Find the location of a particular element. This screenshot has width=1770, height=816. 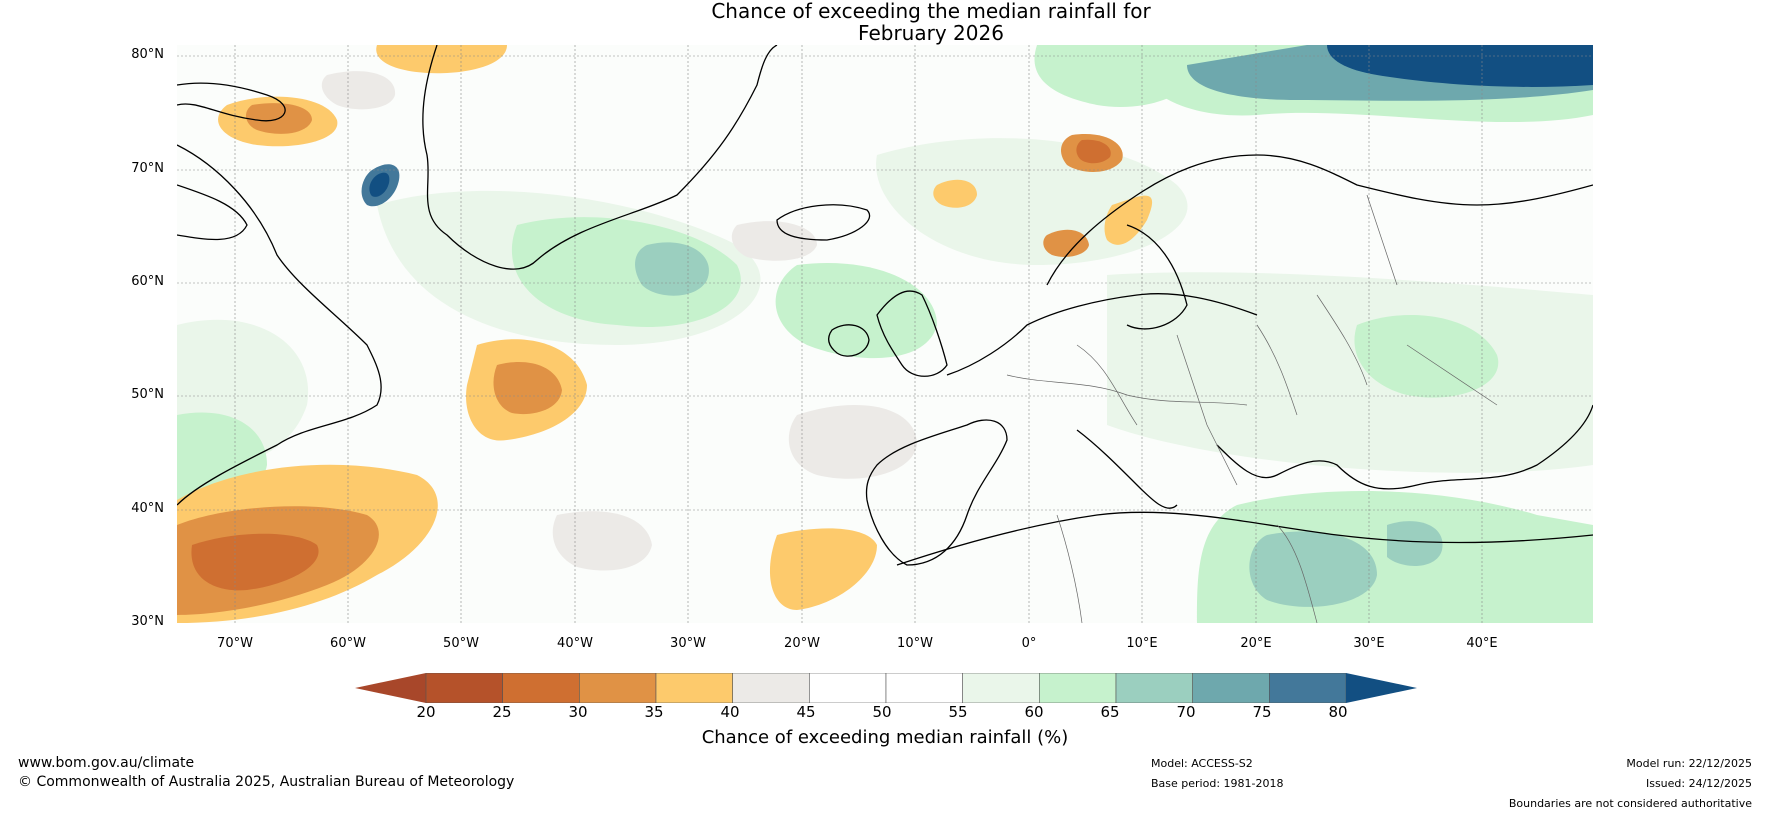

colorbar-tick-80: 80 is located at coordinates (1338, 712).